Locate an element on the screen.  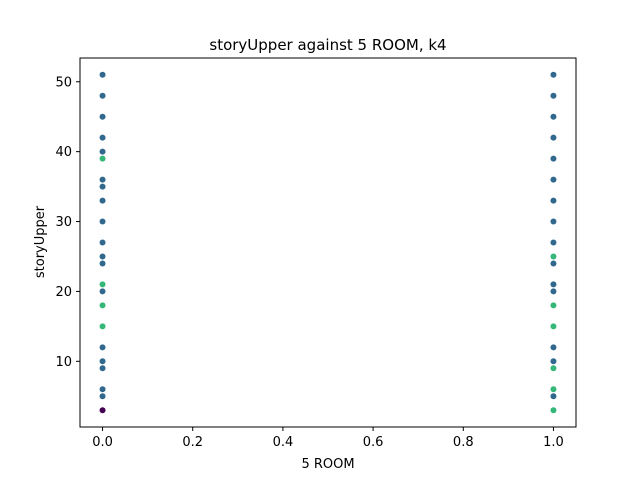
y-tick-label: 30 is located at coordinates (63, 222).